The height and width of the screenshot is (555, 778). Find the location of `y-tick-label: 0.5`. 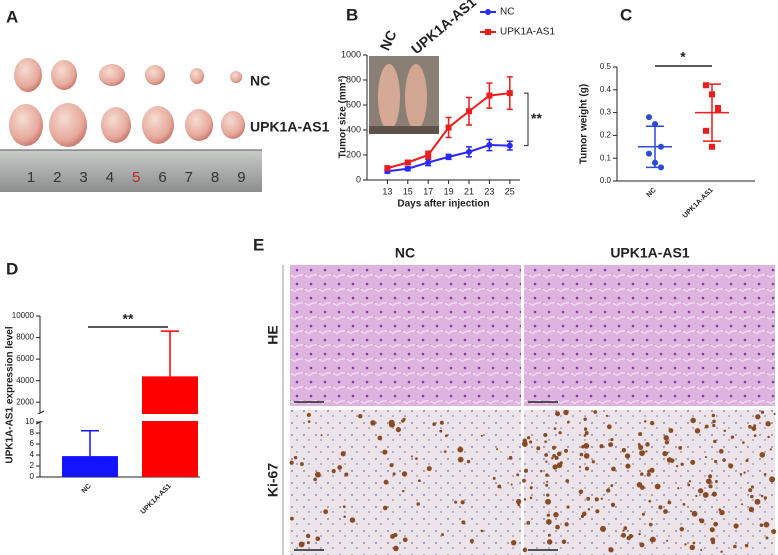

y-tick-label: 0.5 is located at coordinates (606, 66).